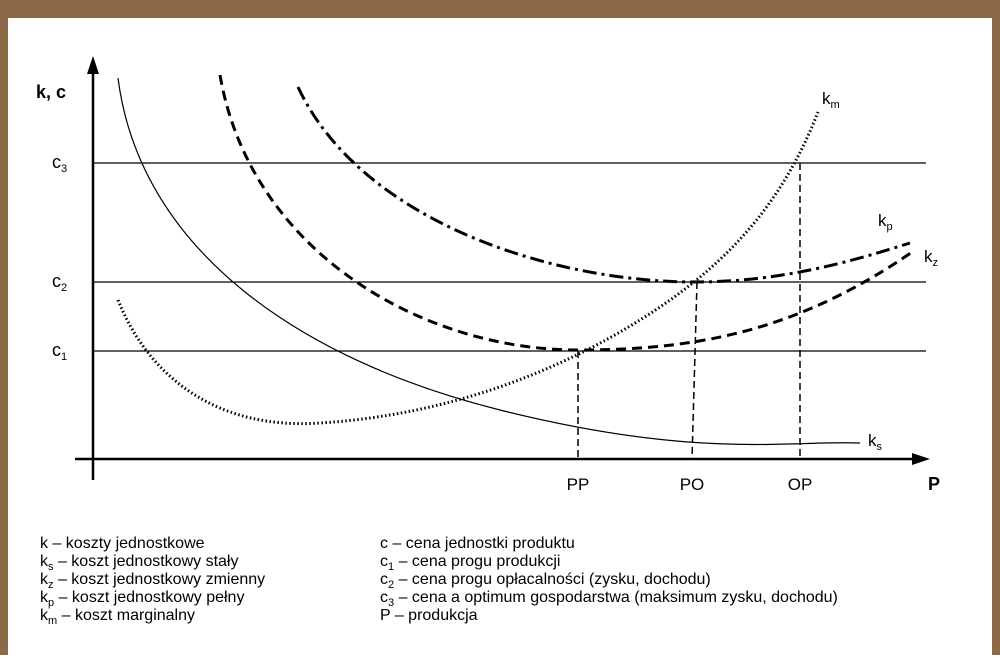 This screenshot has width=1000, height=660. I want to click on threshold-label: PP, so click(578, 484).